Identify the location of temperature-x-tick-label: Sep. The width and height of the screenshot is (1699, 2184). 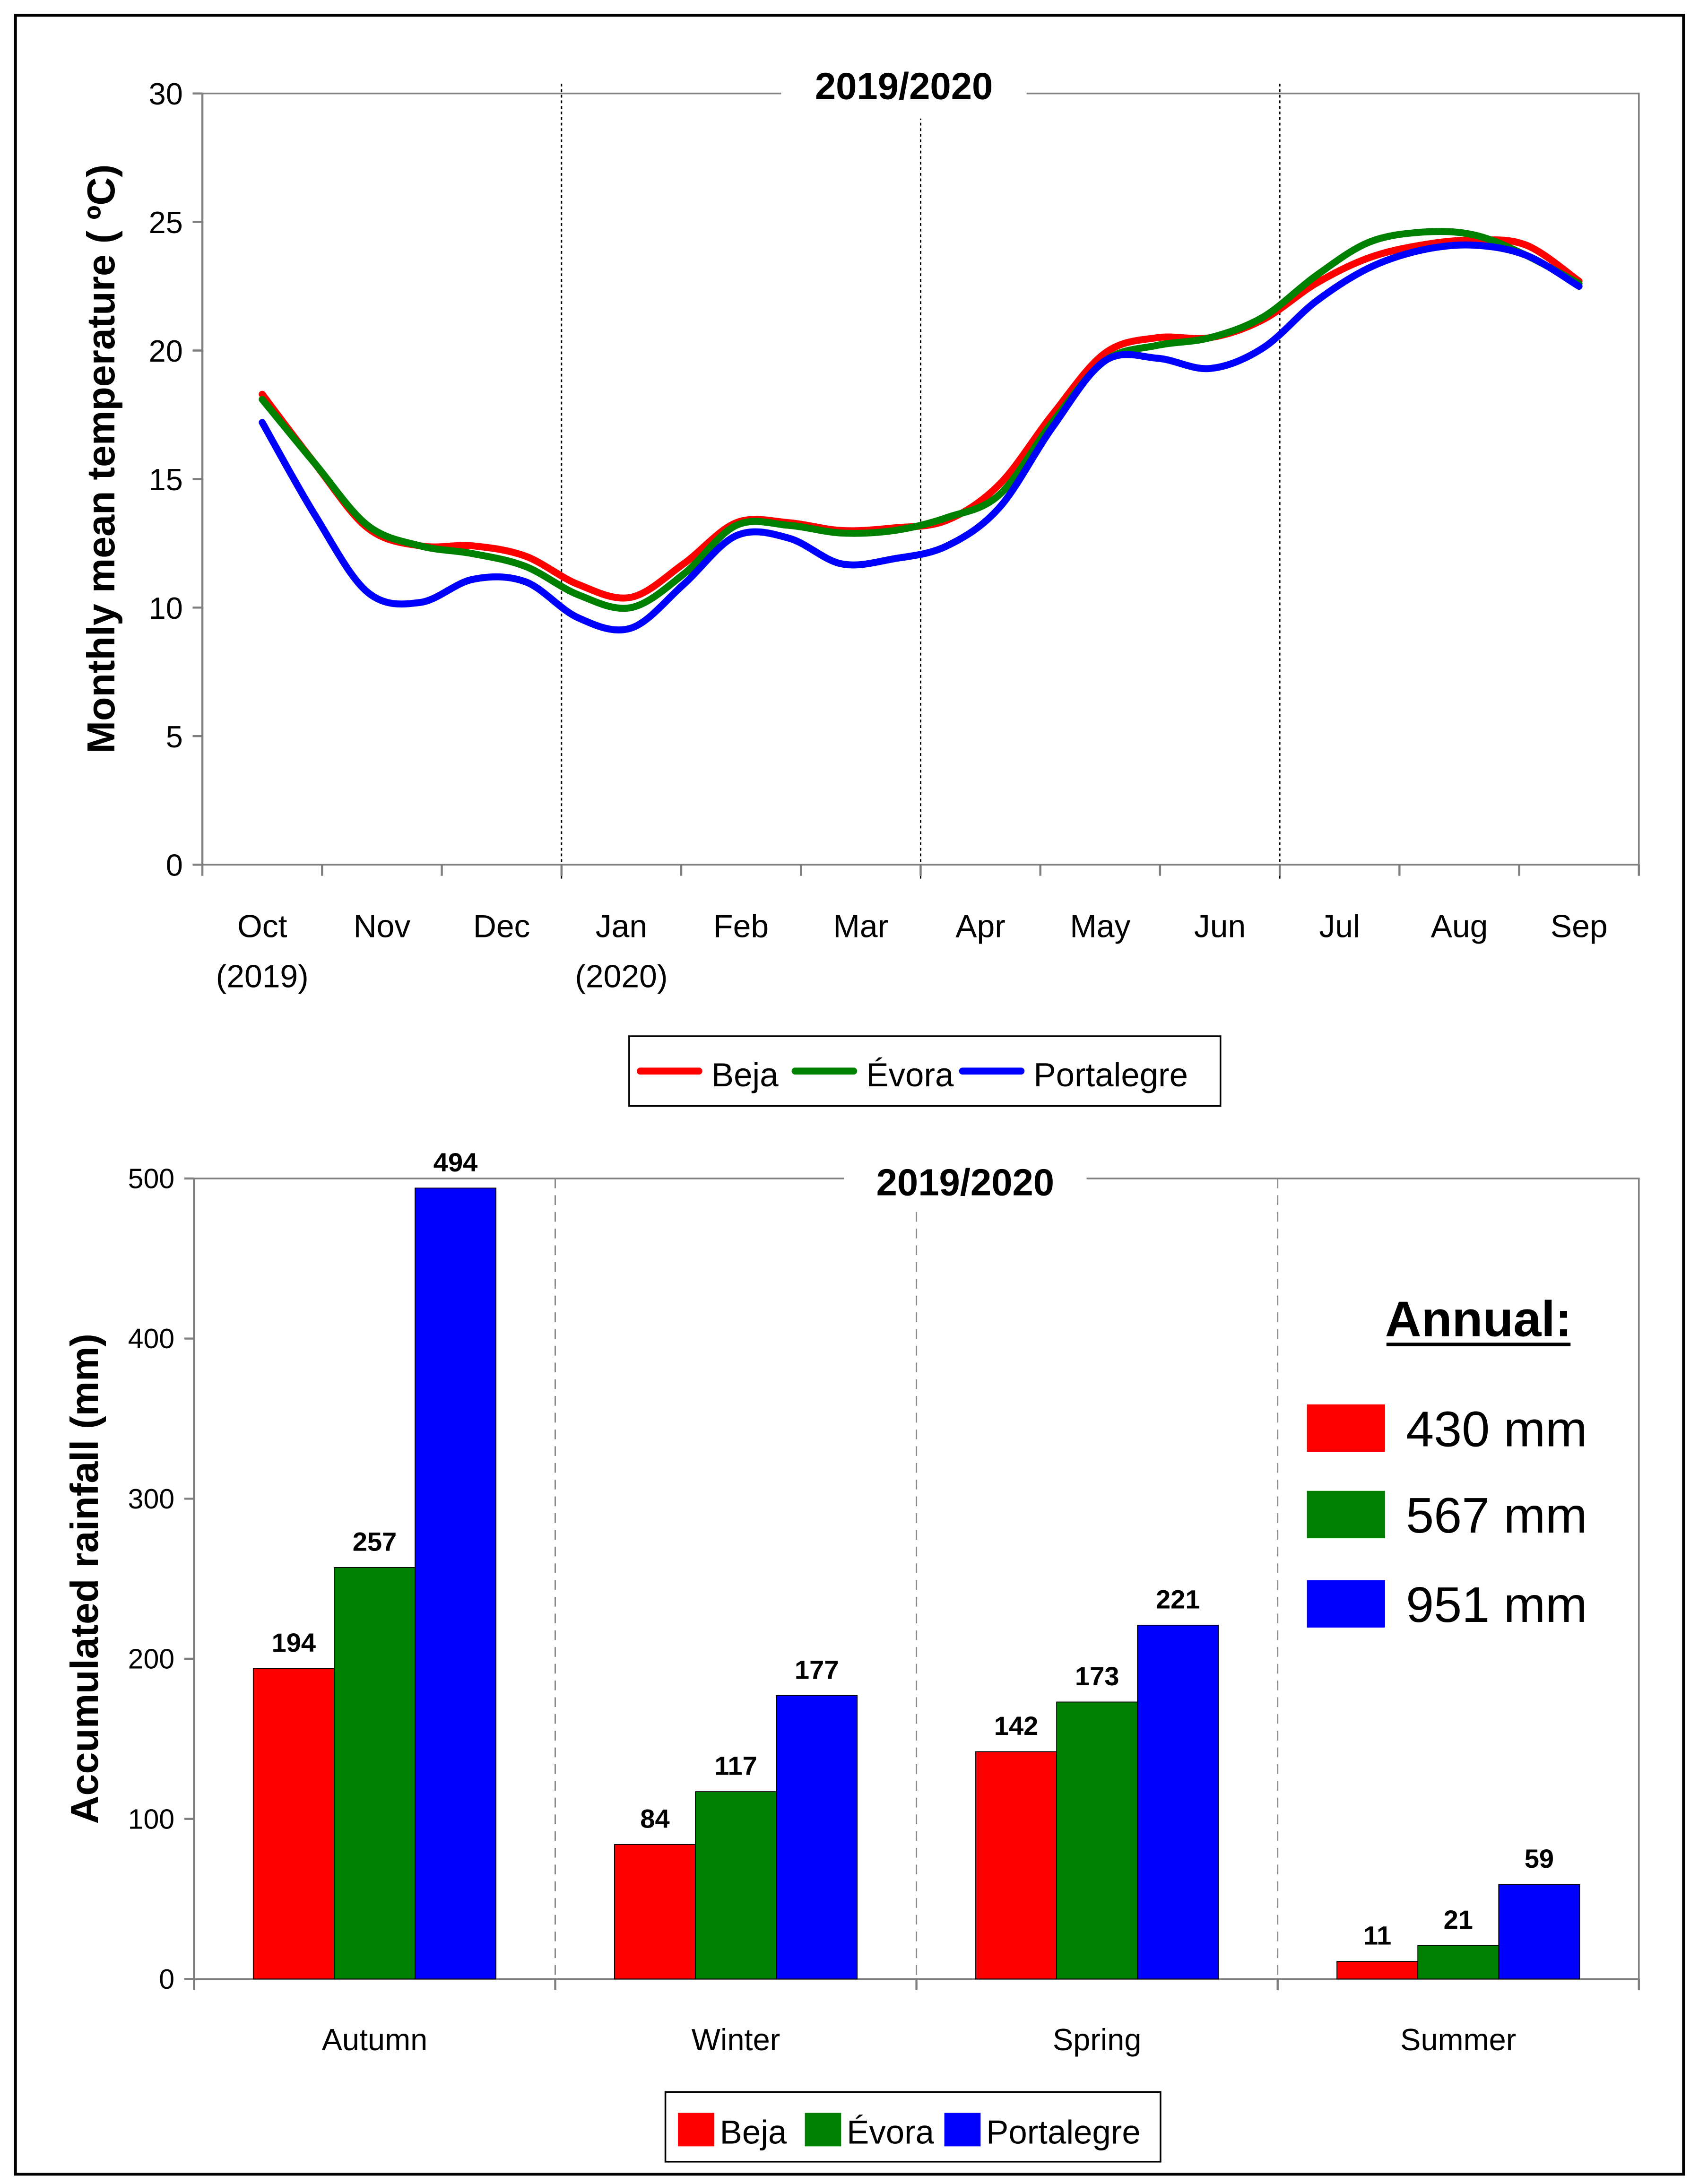
(1579, 927).